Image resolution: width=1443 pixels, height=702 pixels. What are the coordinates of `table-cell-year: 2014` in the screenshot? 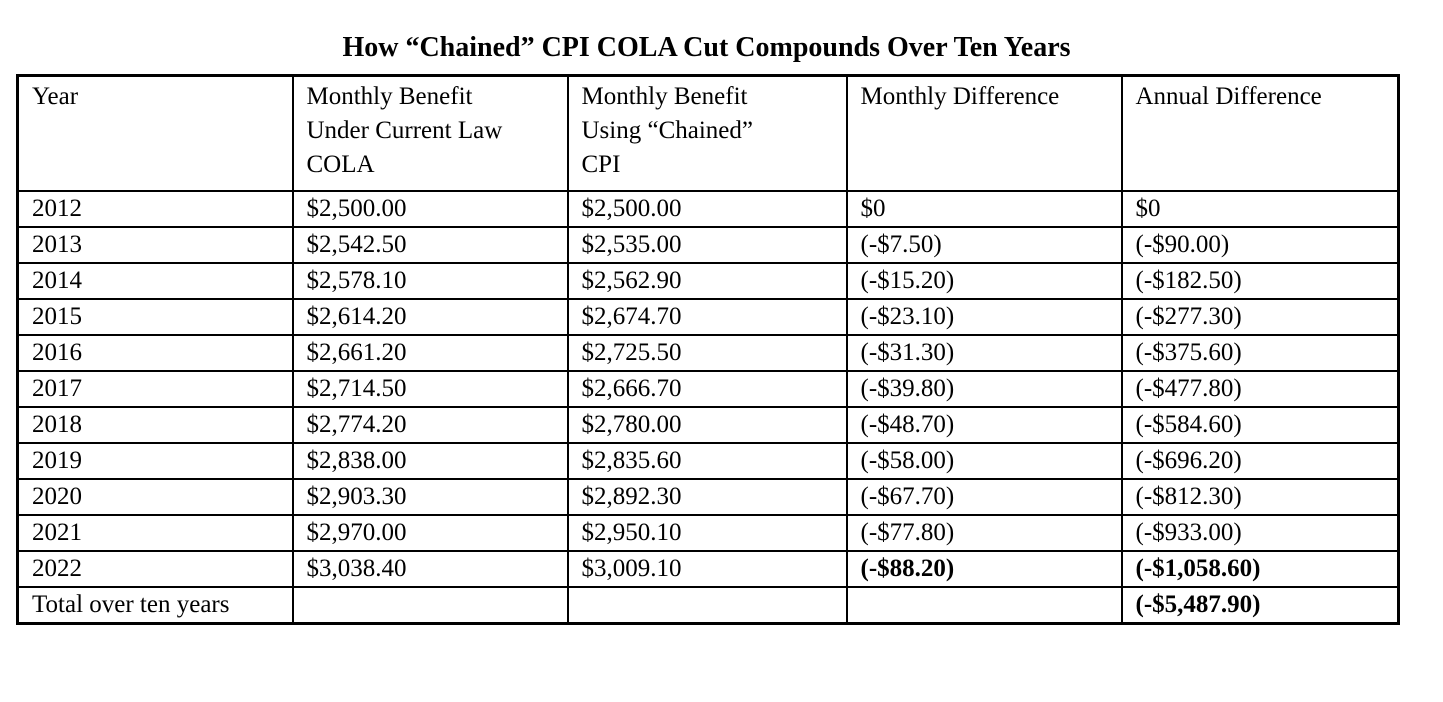 It's located at (155, 281).